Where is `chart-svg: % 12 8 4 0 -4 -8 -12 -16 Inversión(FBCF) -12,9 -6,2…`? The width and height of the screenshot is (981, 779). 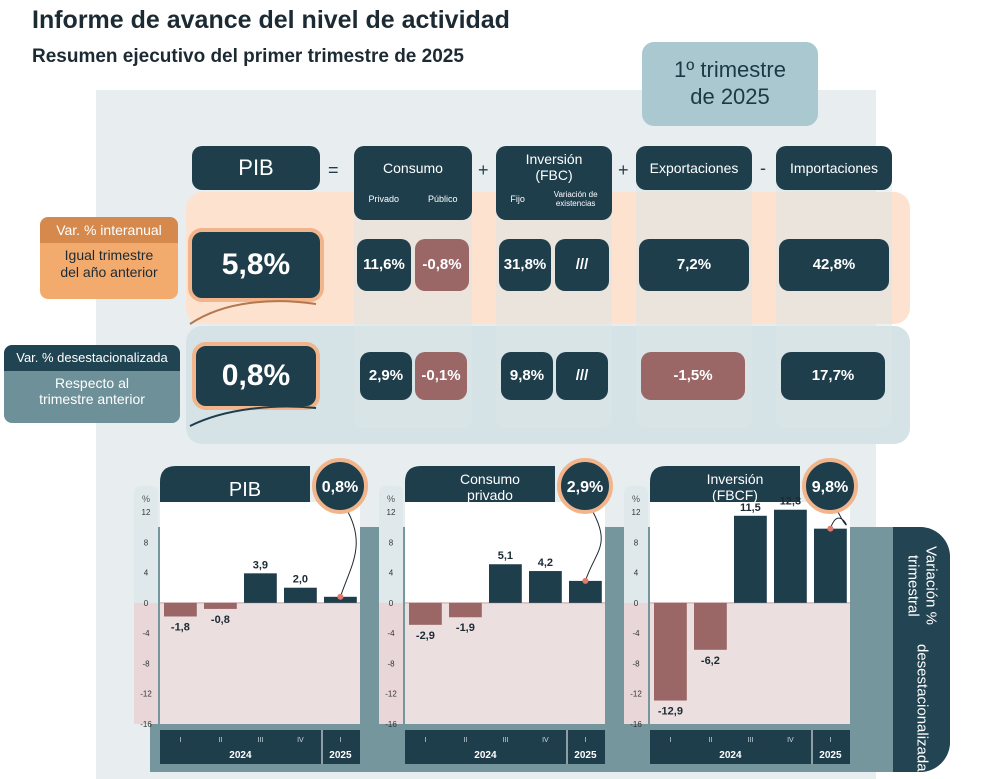
chart-svg: % 12 8 4 0 -4 -8 -12 -16 Inversión(FBCF) -12,9 -6,2… is located at coordinates (741, 611).